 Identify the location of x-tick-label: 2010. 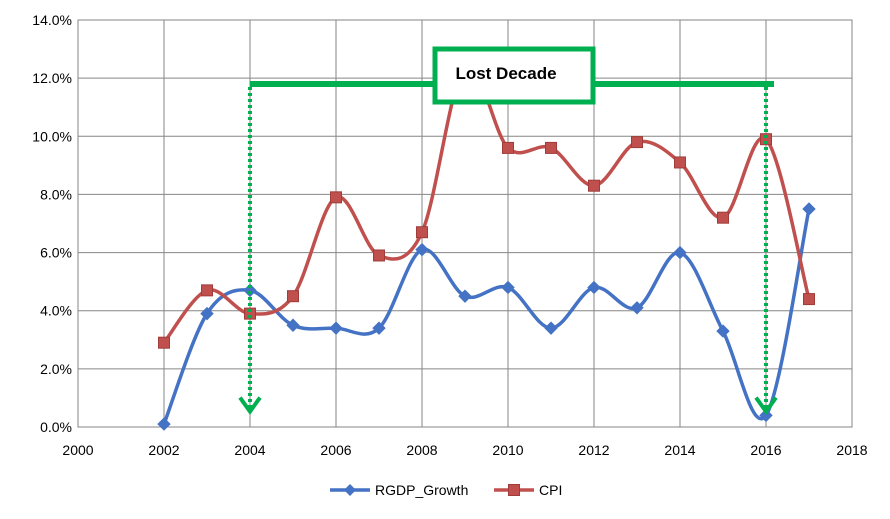
(507, 450).